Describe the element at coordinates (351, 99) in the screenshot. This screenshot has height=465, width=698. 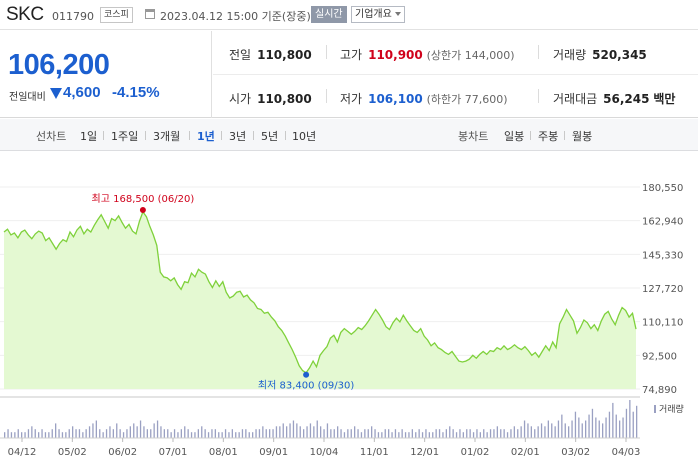
I see `low-label: 저가` at that location.